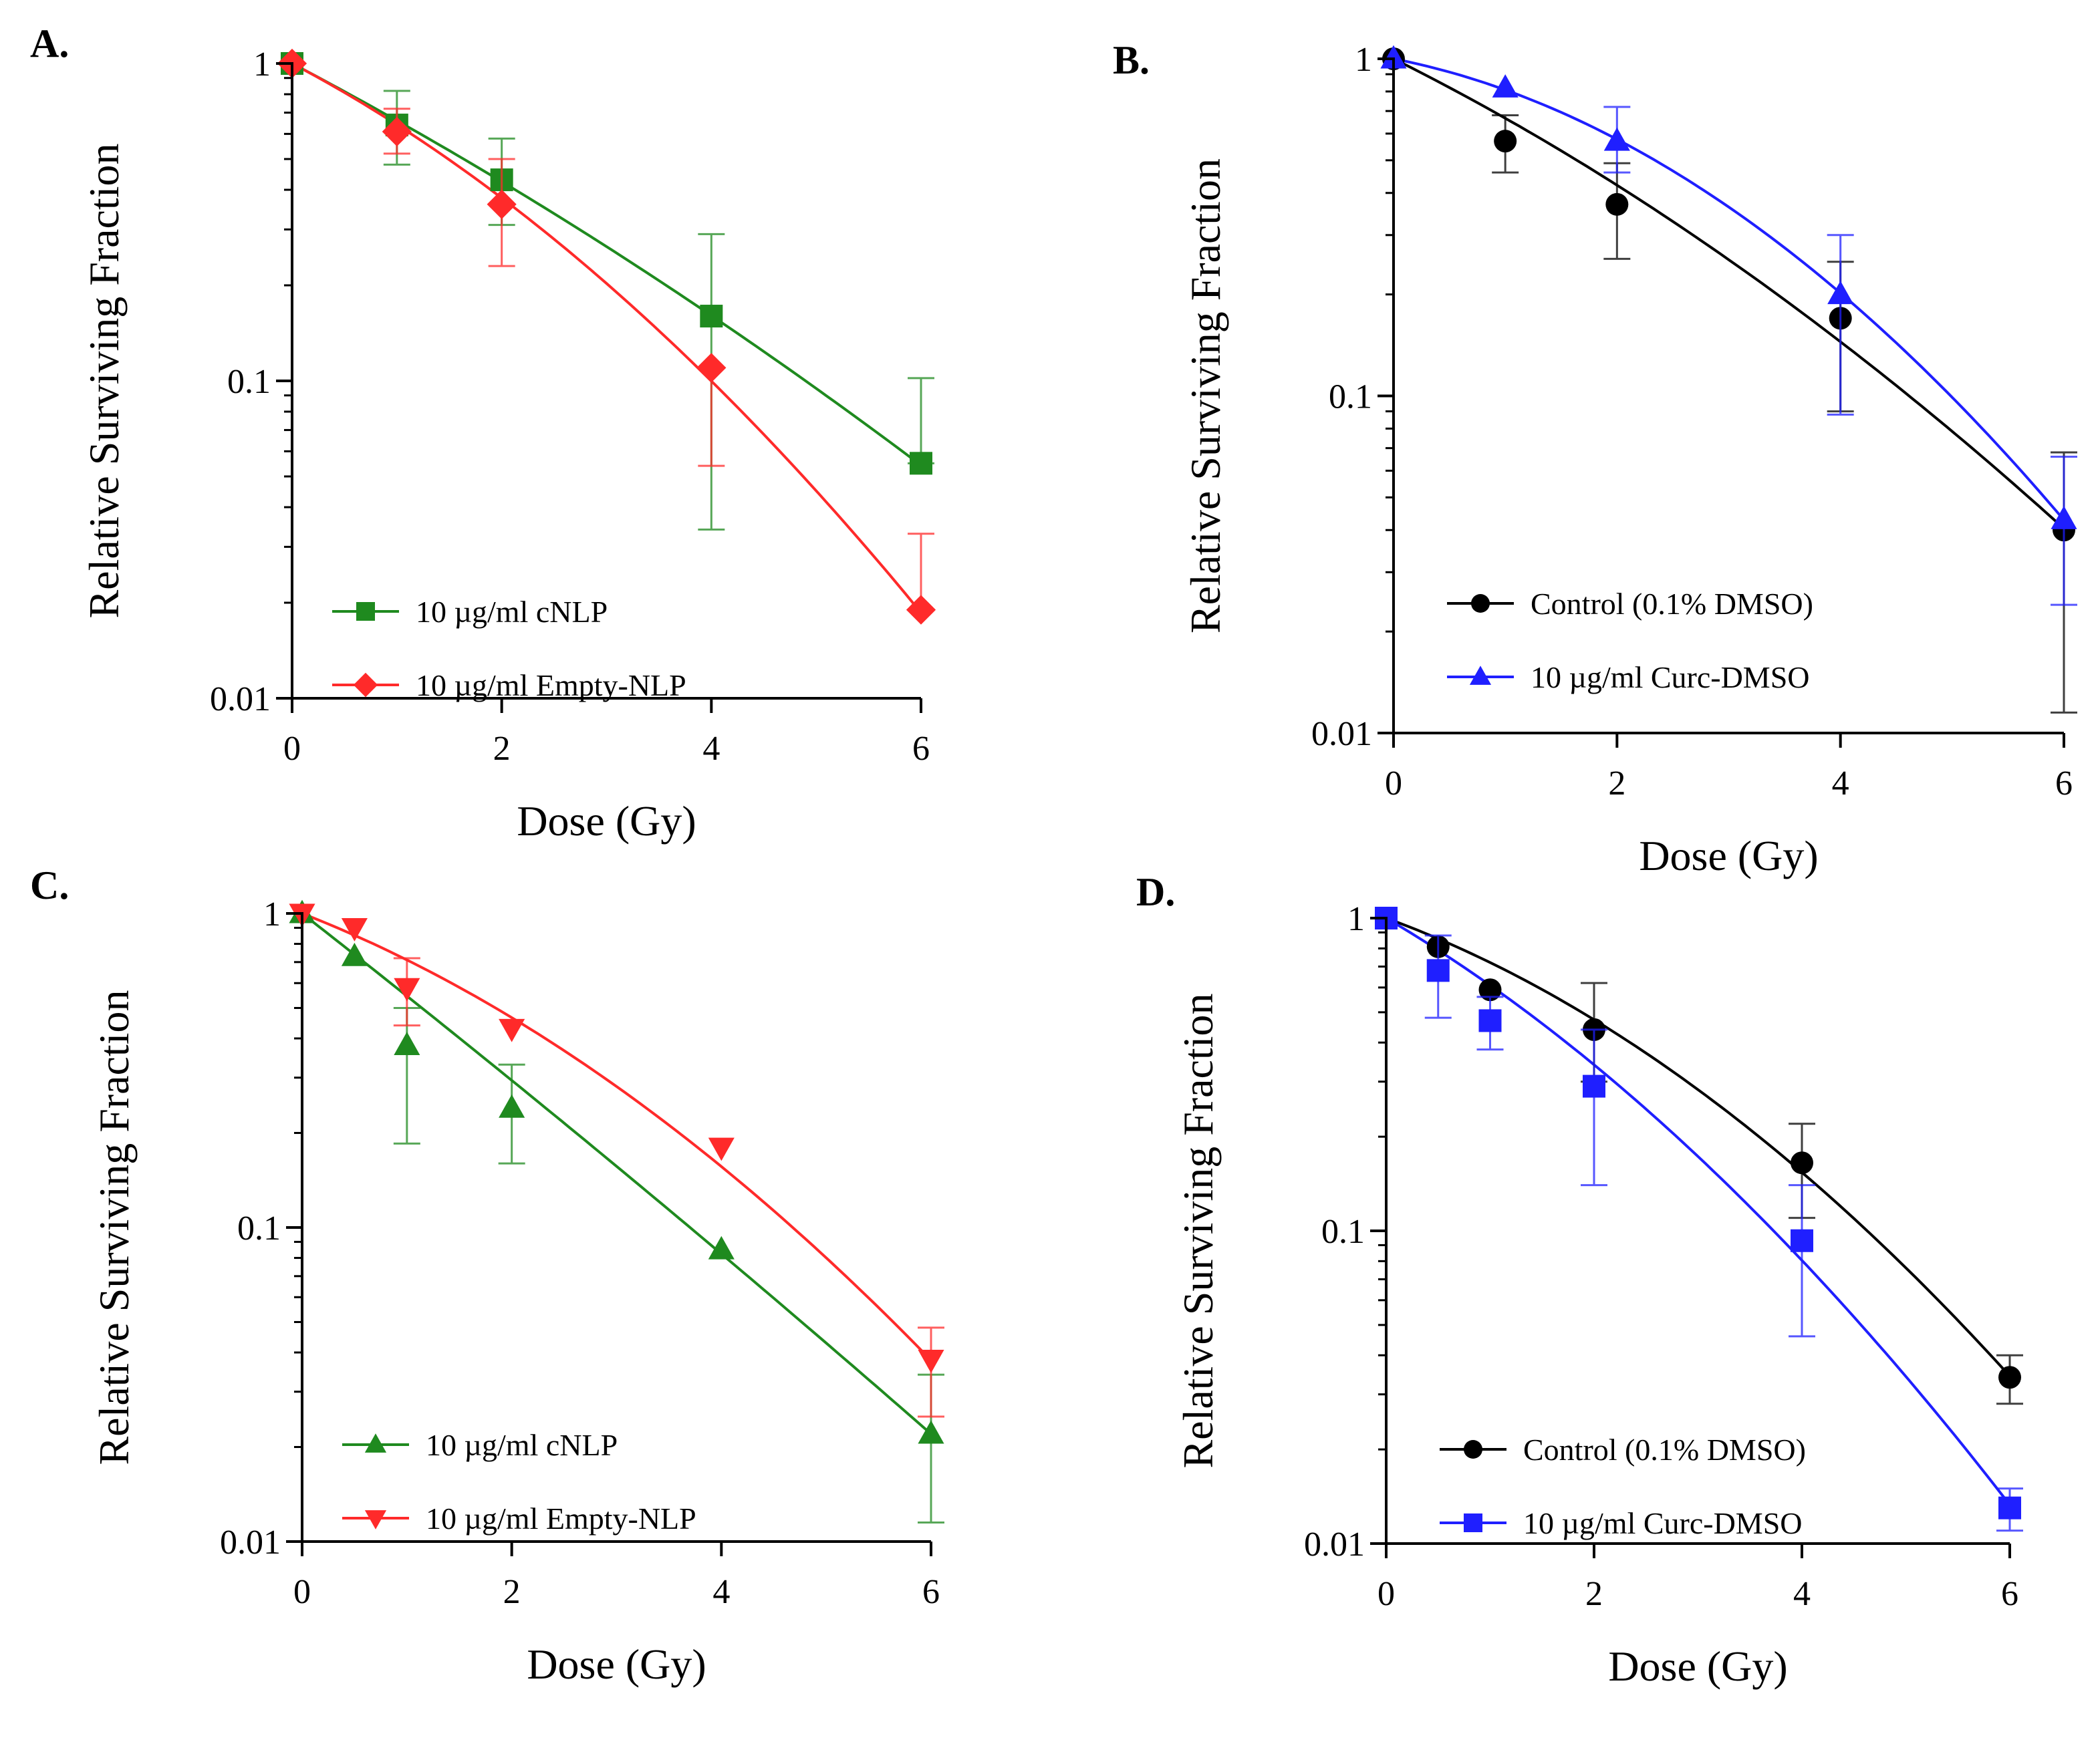 This screenshot has width=2100, height=1738. What do you see at coordinates (49, 885) in the screenshot?
I see `panel-label-c: C.` at bounding box center [49, 885].